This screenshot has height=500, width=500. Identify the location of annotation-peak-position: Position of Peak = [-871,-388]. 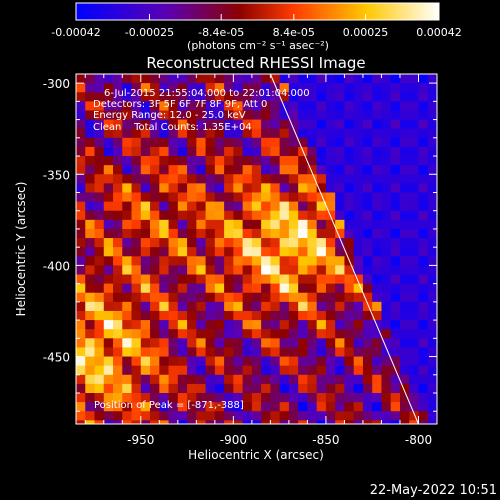
(169, 405).